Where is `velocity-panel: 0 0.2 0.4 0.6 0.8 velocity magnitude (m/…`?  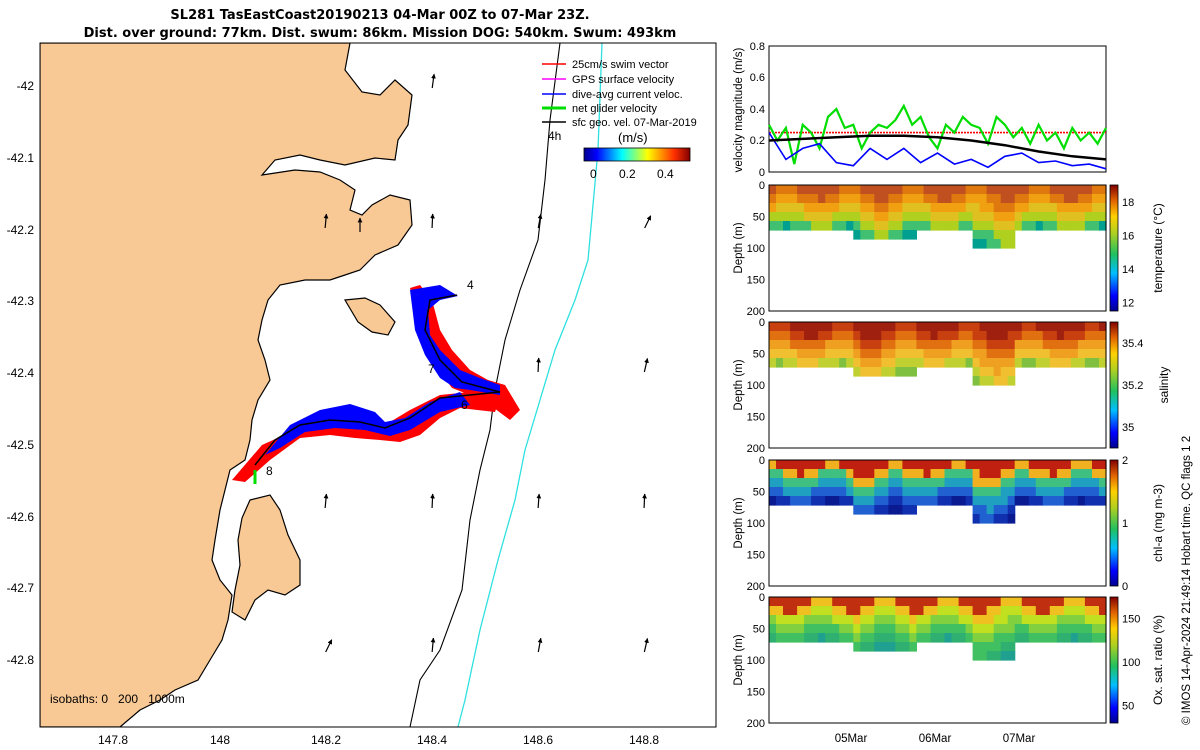
velocity-panel: 0 0.2 0.4 0.6 0.8 velocity magnitude (m/… is located at coordinates (920, 110).